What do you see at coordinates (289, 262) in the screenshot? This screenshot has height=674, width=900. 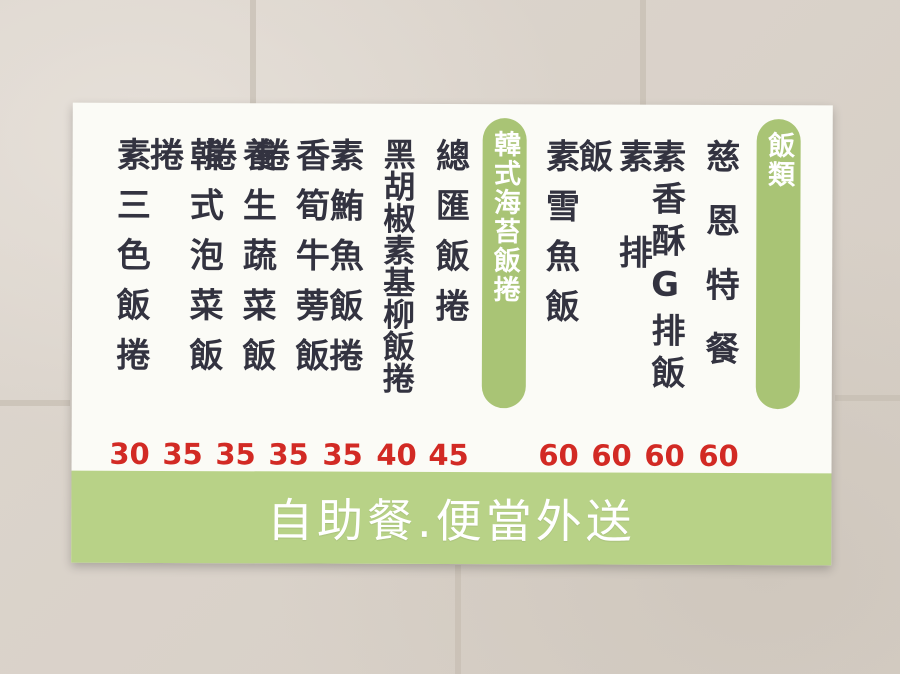 I see `menu-item-name: 香筍牛蒡飯捲` at bounding box center [289, 262].